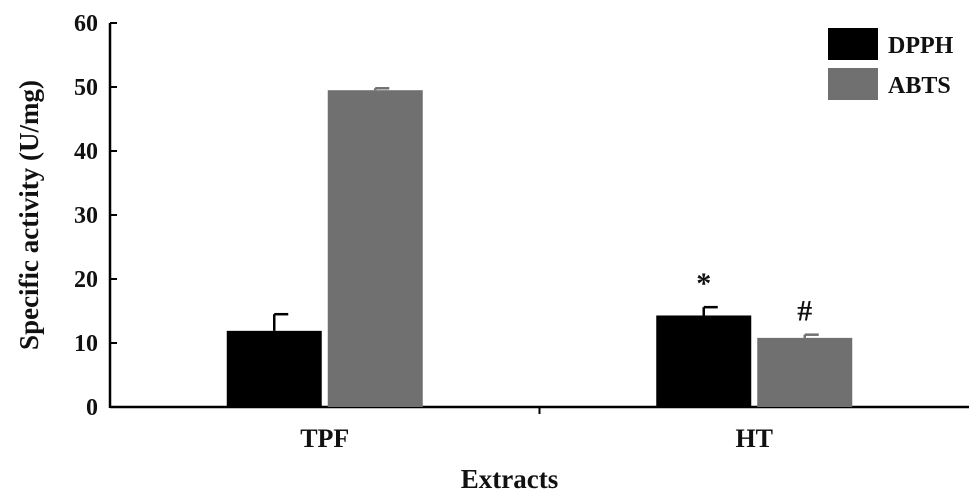  Describe the element at coordinates (324, 438) in the screenshot. I see `x-tick-label: TPF` at that location.